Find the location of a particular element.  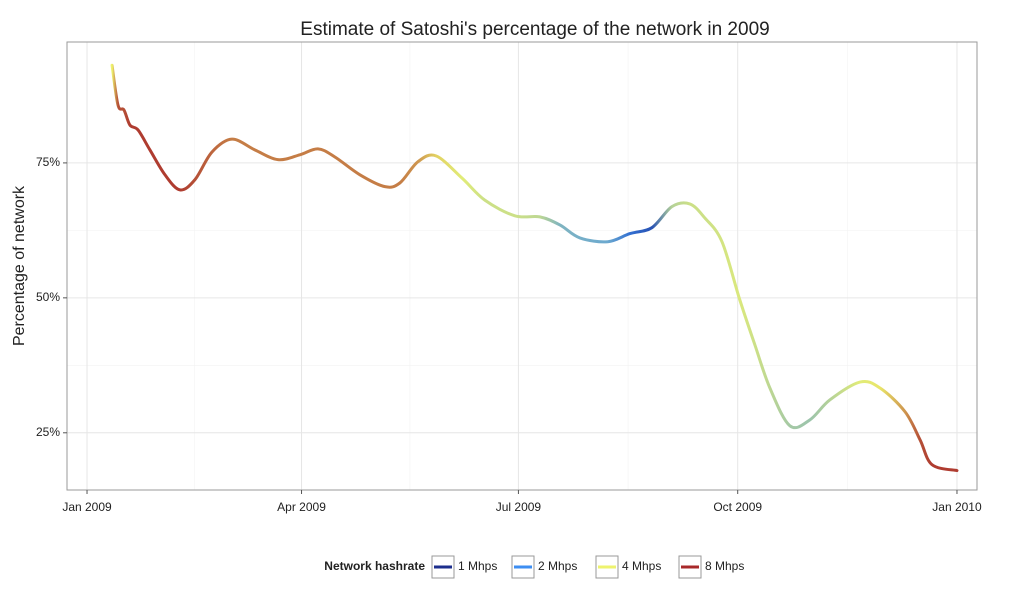

legend-label: 1 Mhps is located at coordinates (477, 566).